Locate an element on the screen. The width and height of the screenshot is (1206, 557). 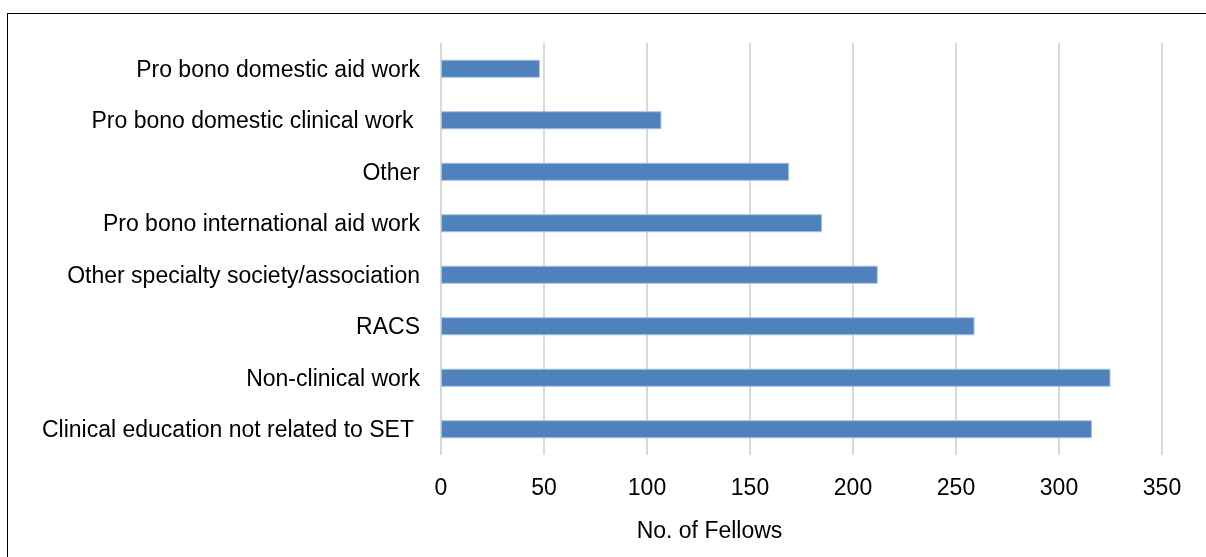
x-tick-label: 250 is located at coordinates (956, 486).